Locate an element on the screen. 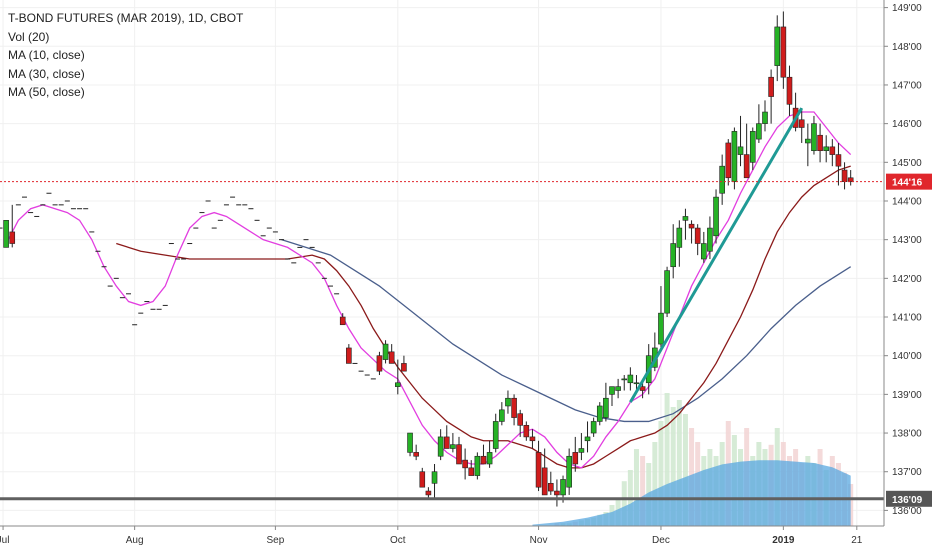 The image size is (932, 550). support-price-tag-label: 136'09 is located at coordinates (907, 500).